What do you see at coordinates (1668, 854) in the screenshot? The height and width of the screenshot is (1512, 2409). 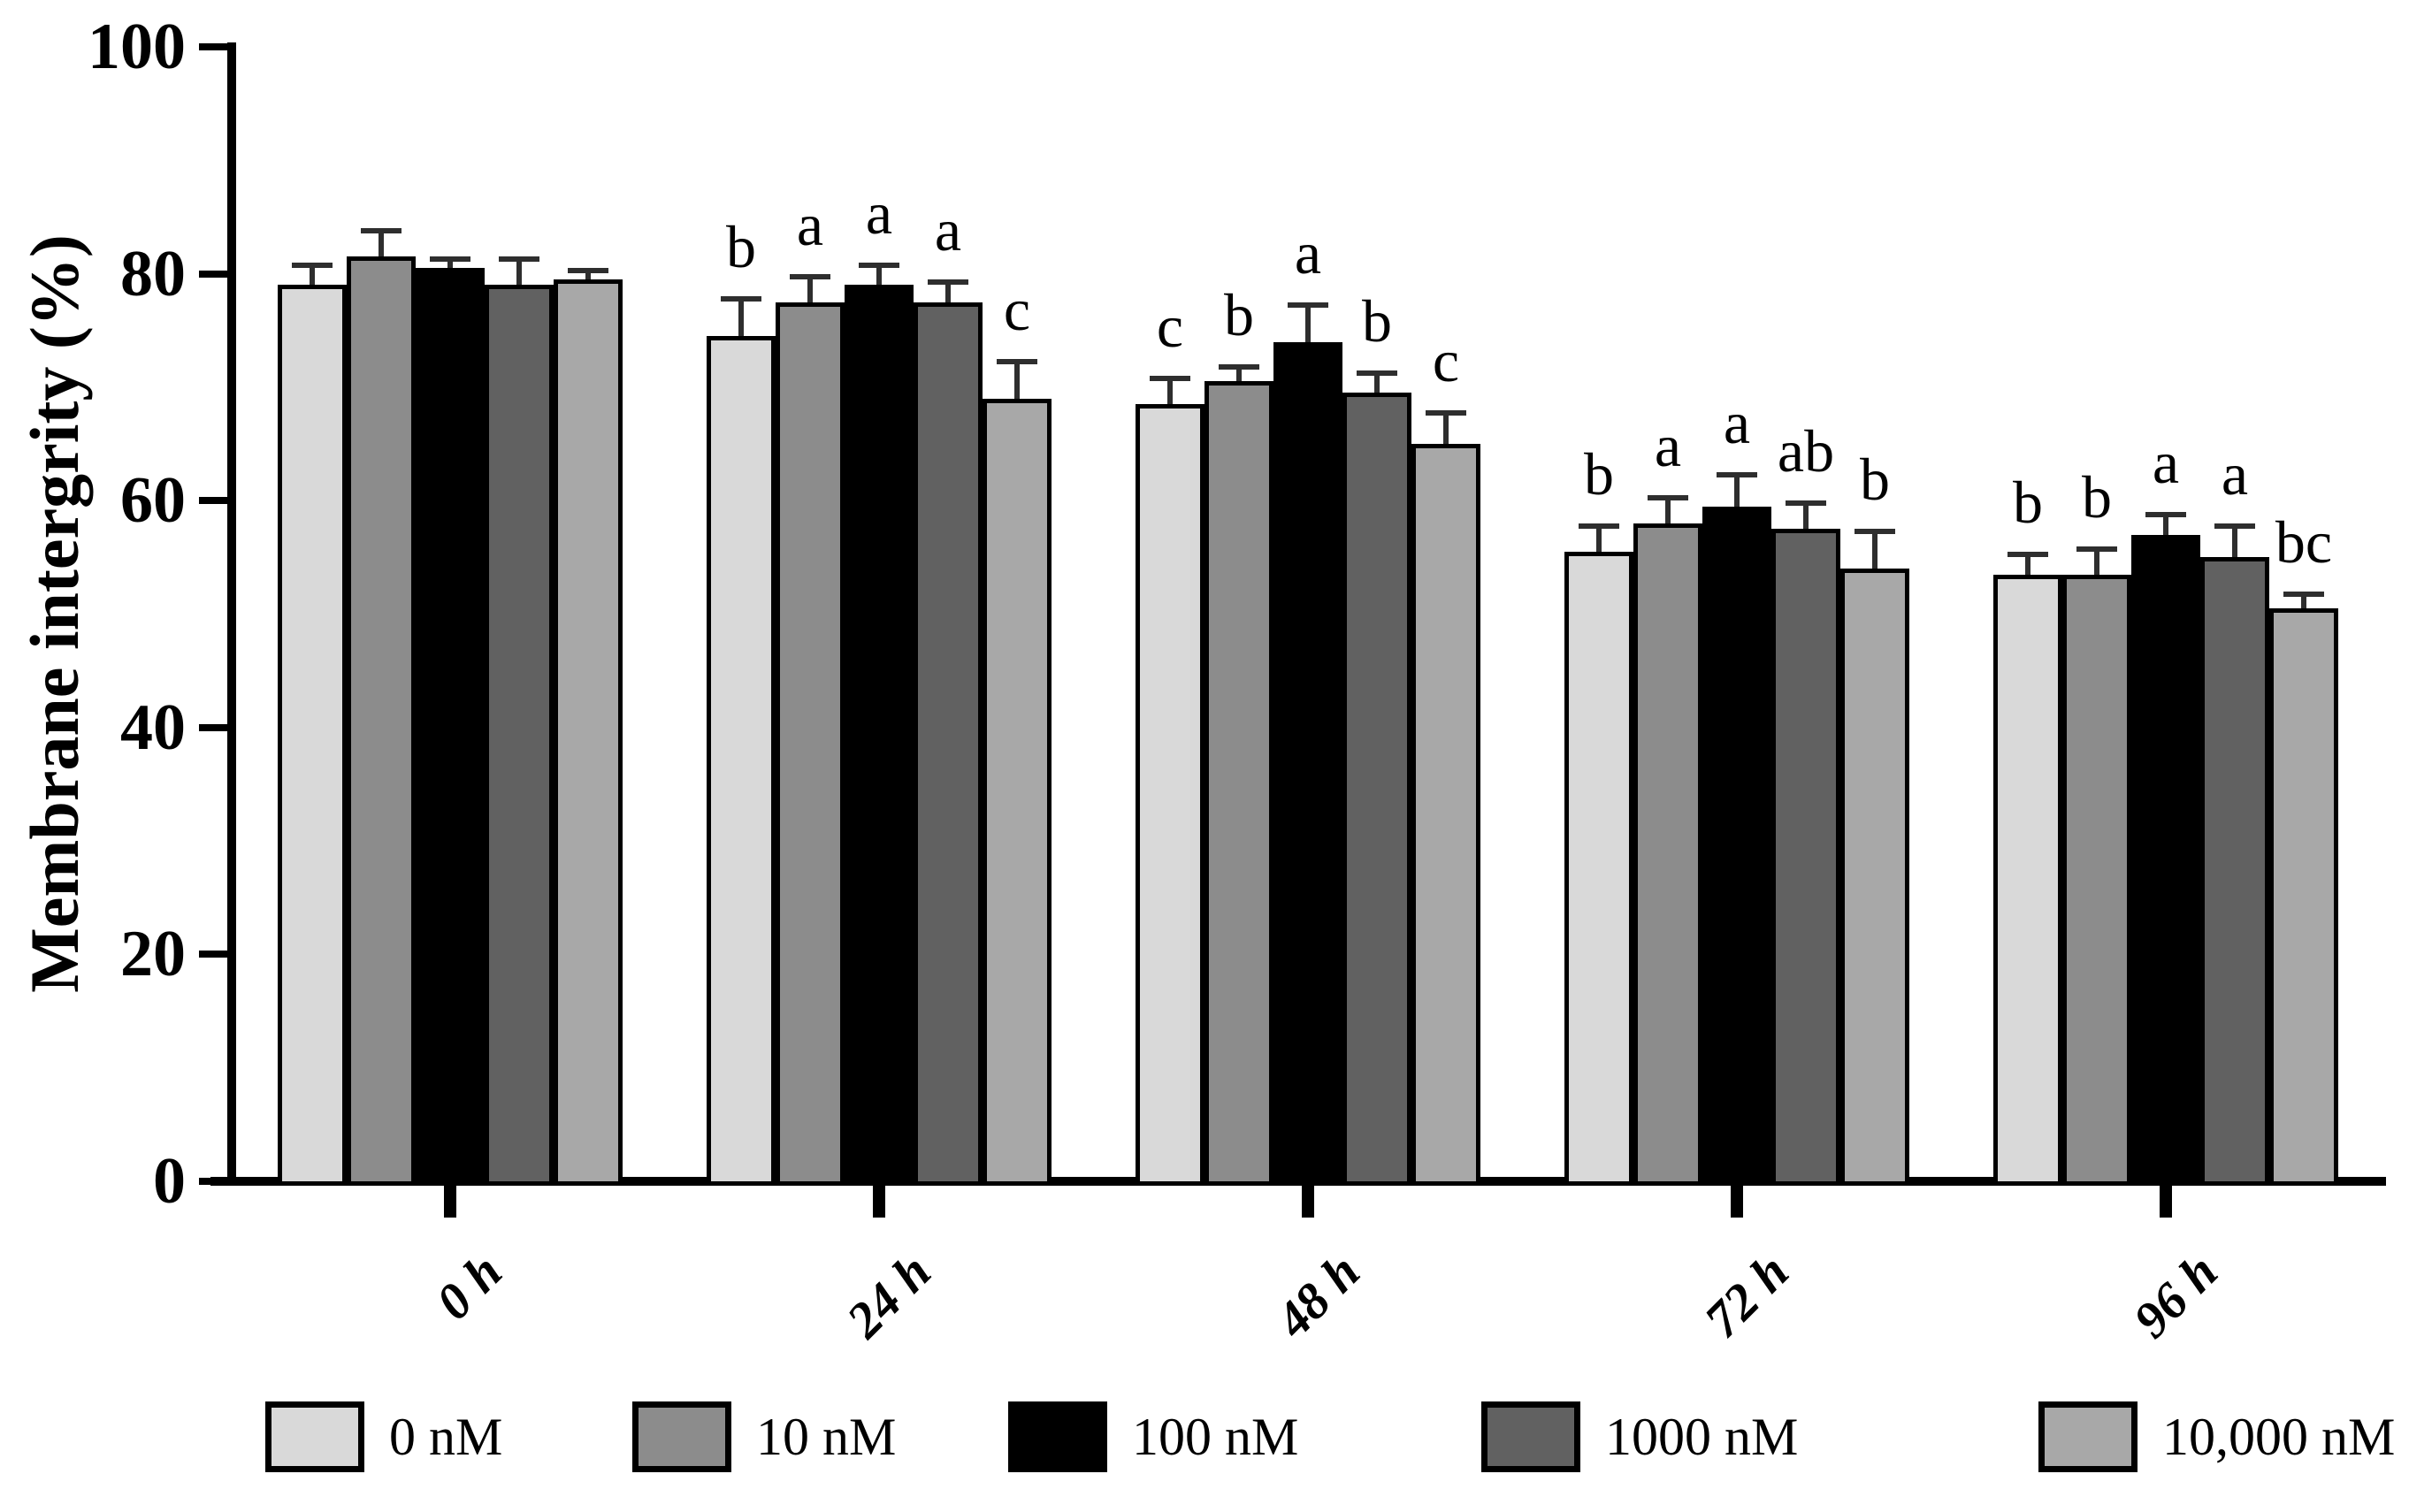 I see `bar-10nM-72h` at bounding box center [1668, 854].